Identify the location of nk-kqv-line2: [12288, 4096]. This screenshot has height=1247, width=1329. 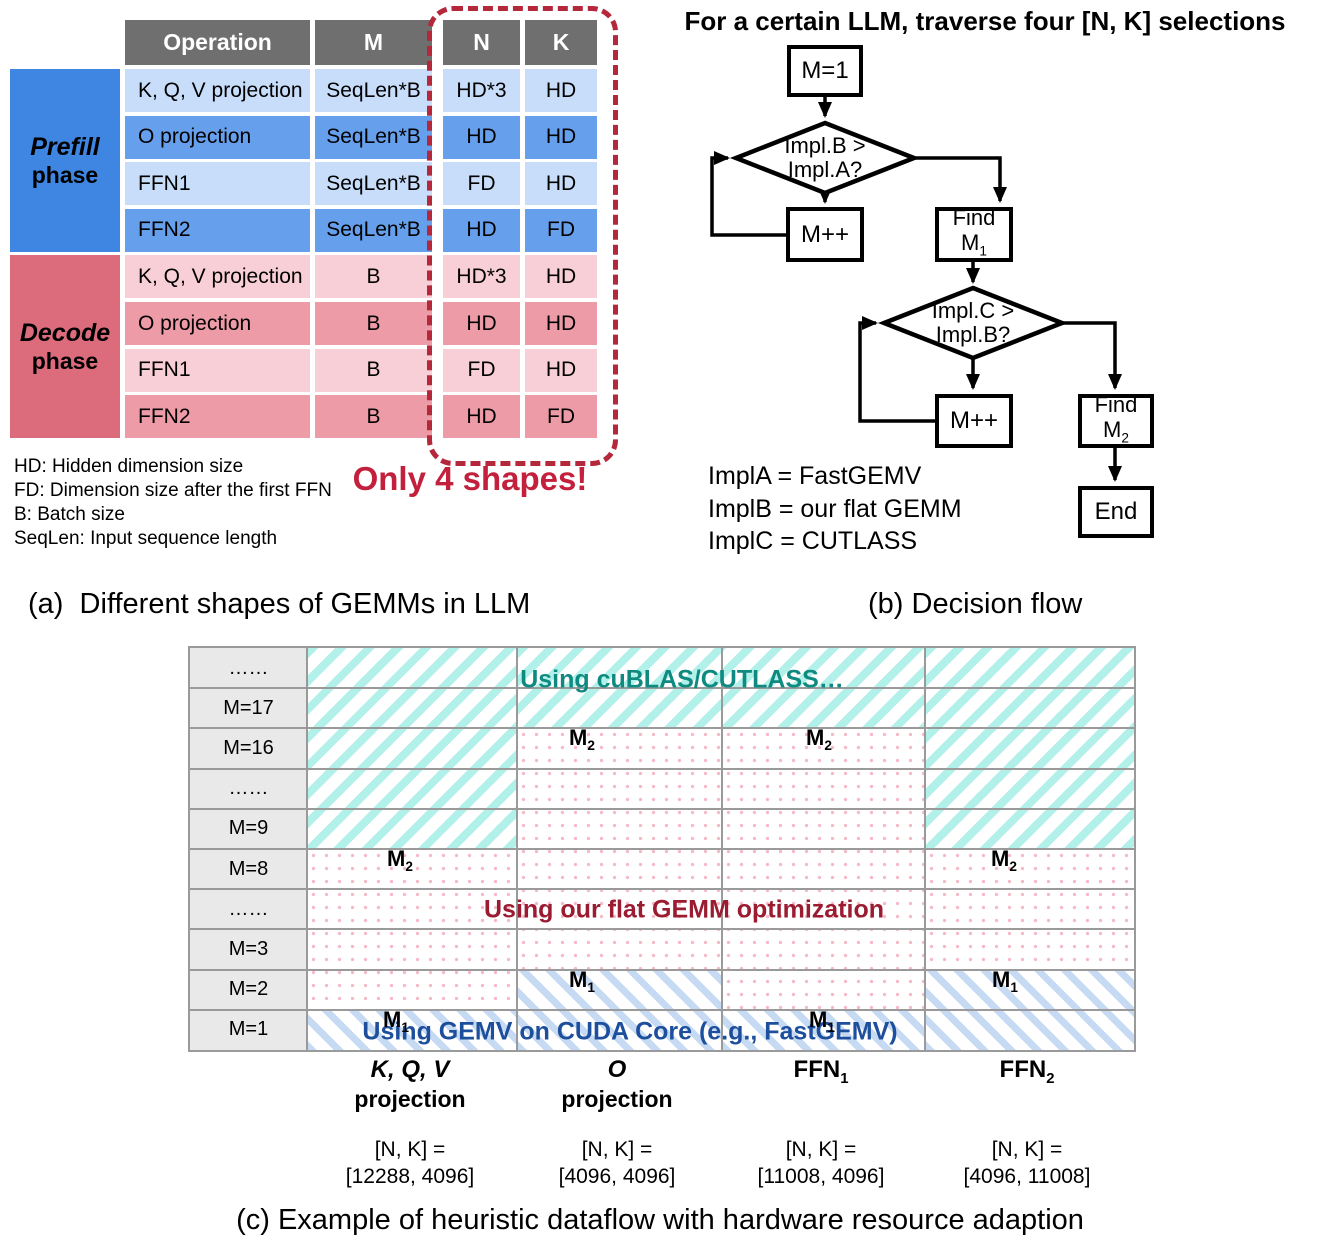
(410, 1176).